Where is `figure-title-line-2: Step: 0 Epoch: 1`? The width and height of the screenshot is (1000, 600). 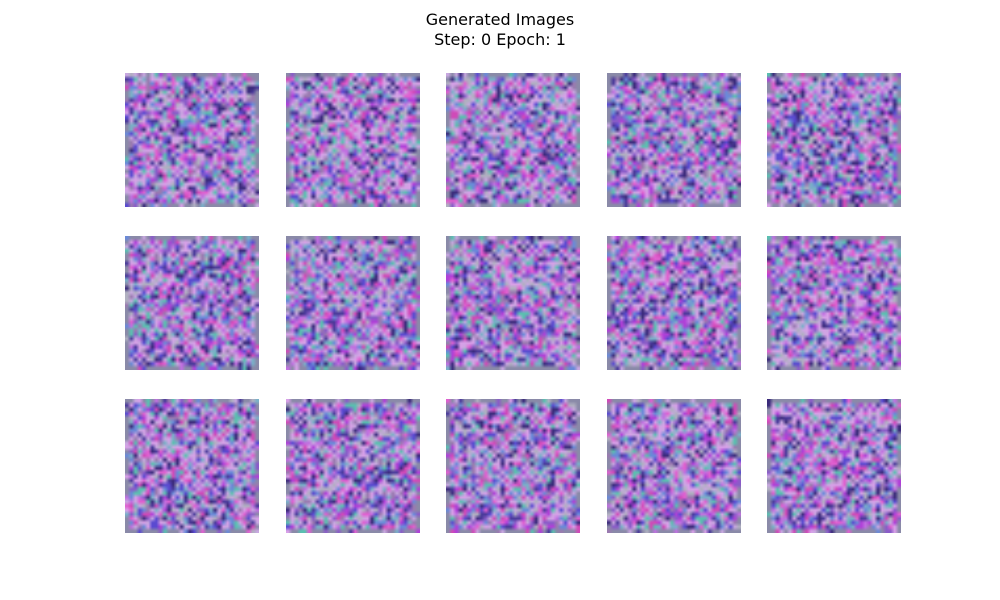 figure-title-line-2: Step: 0 Epoch: 1 is located at coordinates (500, 39).